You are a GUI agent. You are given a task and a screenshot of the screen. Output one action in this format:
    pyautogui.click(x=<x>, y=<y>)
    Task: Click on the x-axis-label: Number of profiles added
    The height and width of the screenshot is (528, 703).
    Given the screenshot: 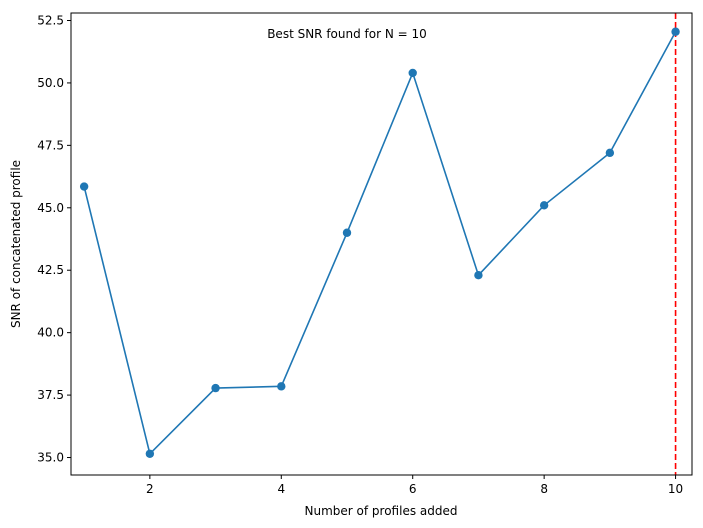 What is the action you would take?
    pyautogui.click(x=381, y=511)
    